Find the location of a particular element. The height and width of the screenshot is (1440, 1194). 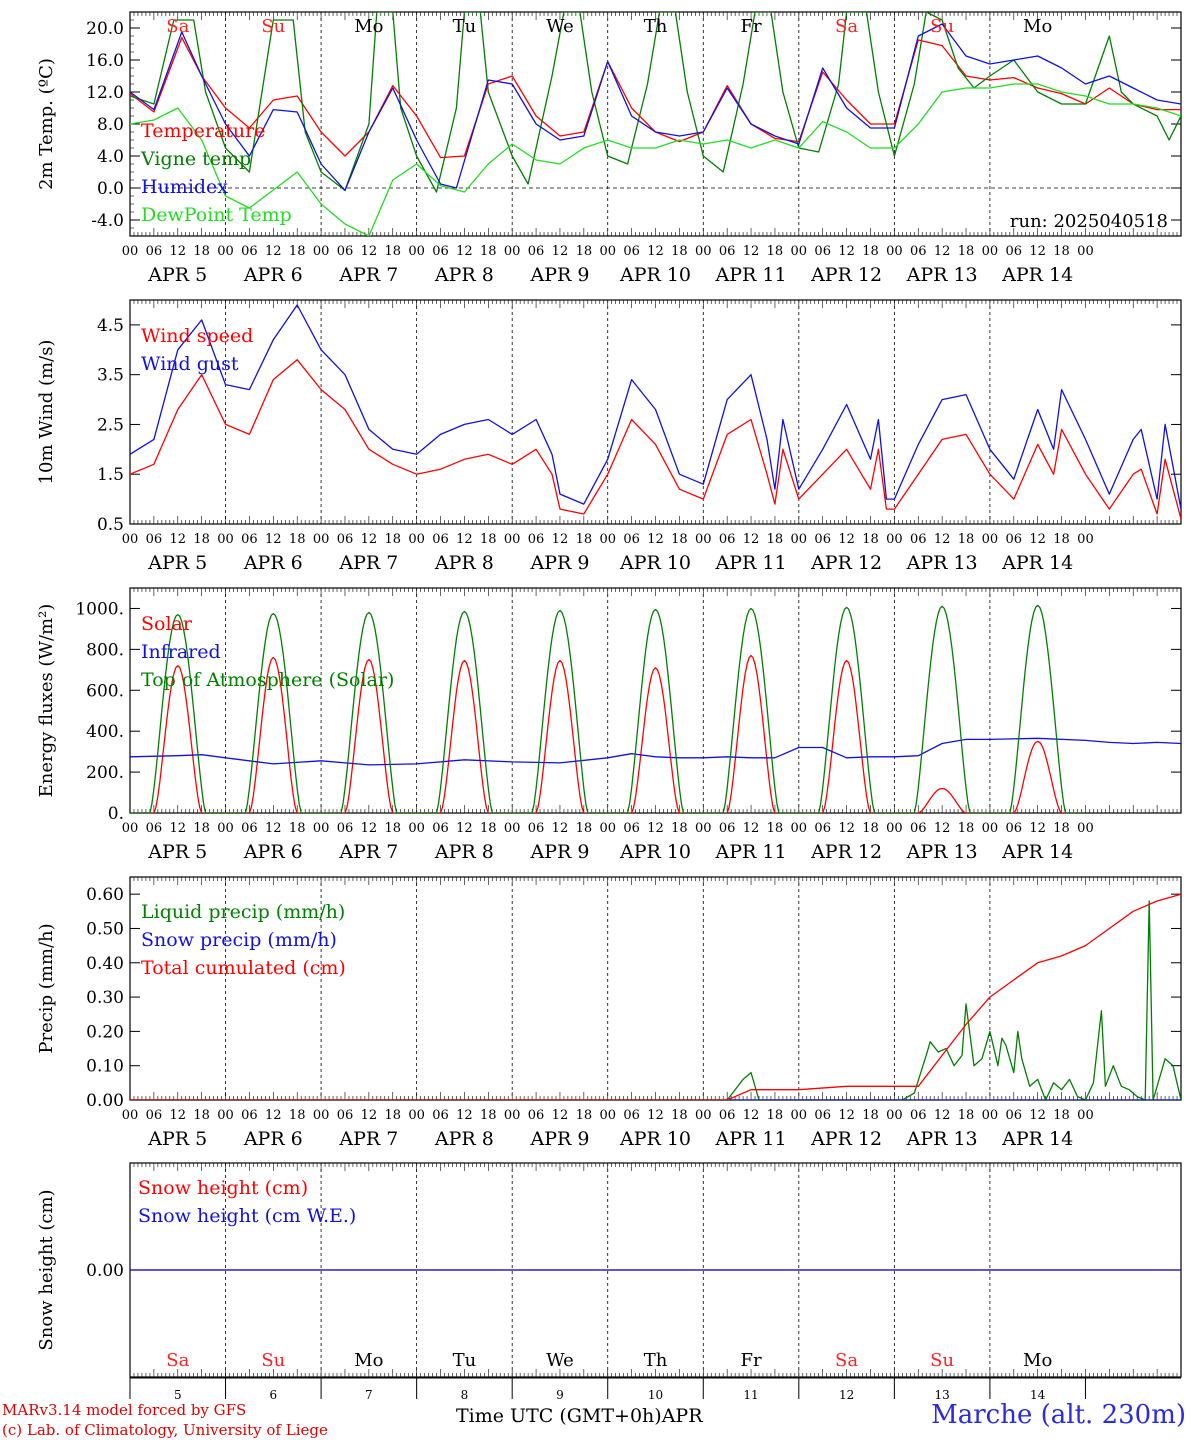

y-axis-label: 2m Temp. (ºC) is located at coordinates (46, 124).